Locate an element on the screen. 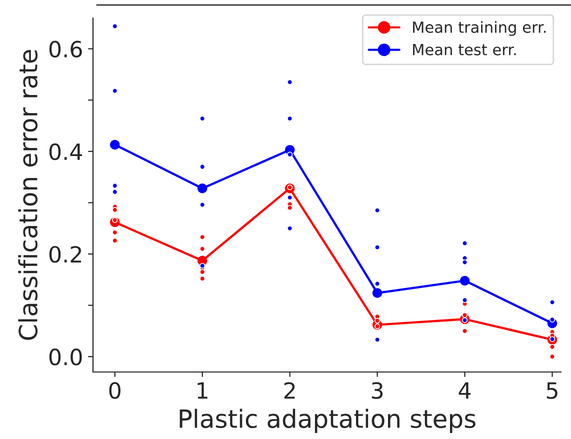 The width and height of the screenshot is (571, 439). y-tick-label: 0.4 is located at coordinates (65, 151).